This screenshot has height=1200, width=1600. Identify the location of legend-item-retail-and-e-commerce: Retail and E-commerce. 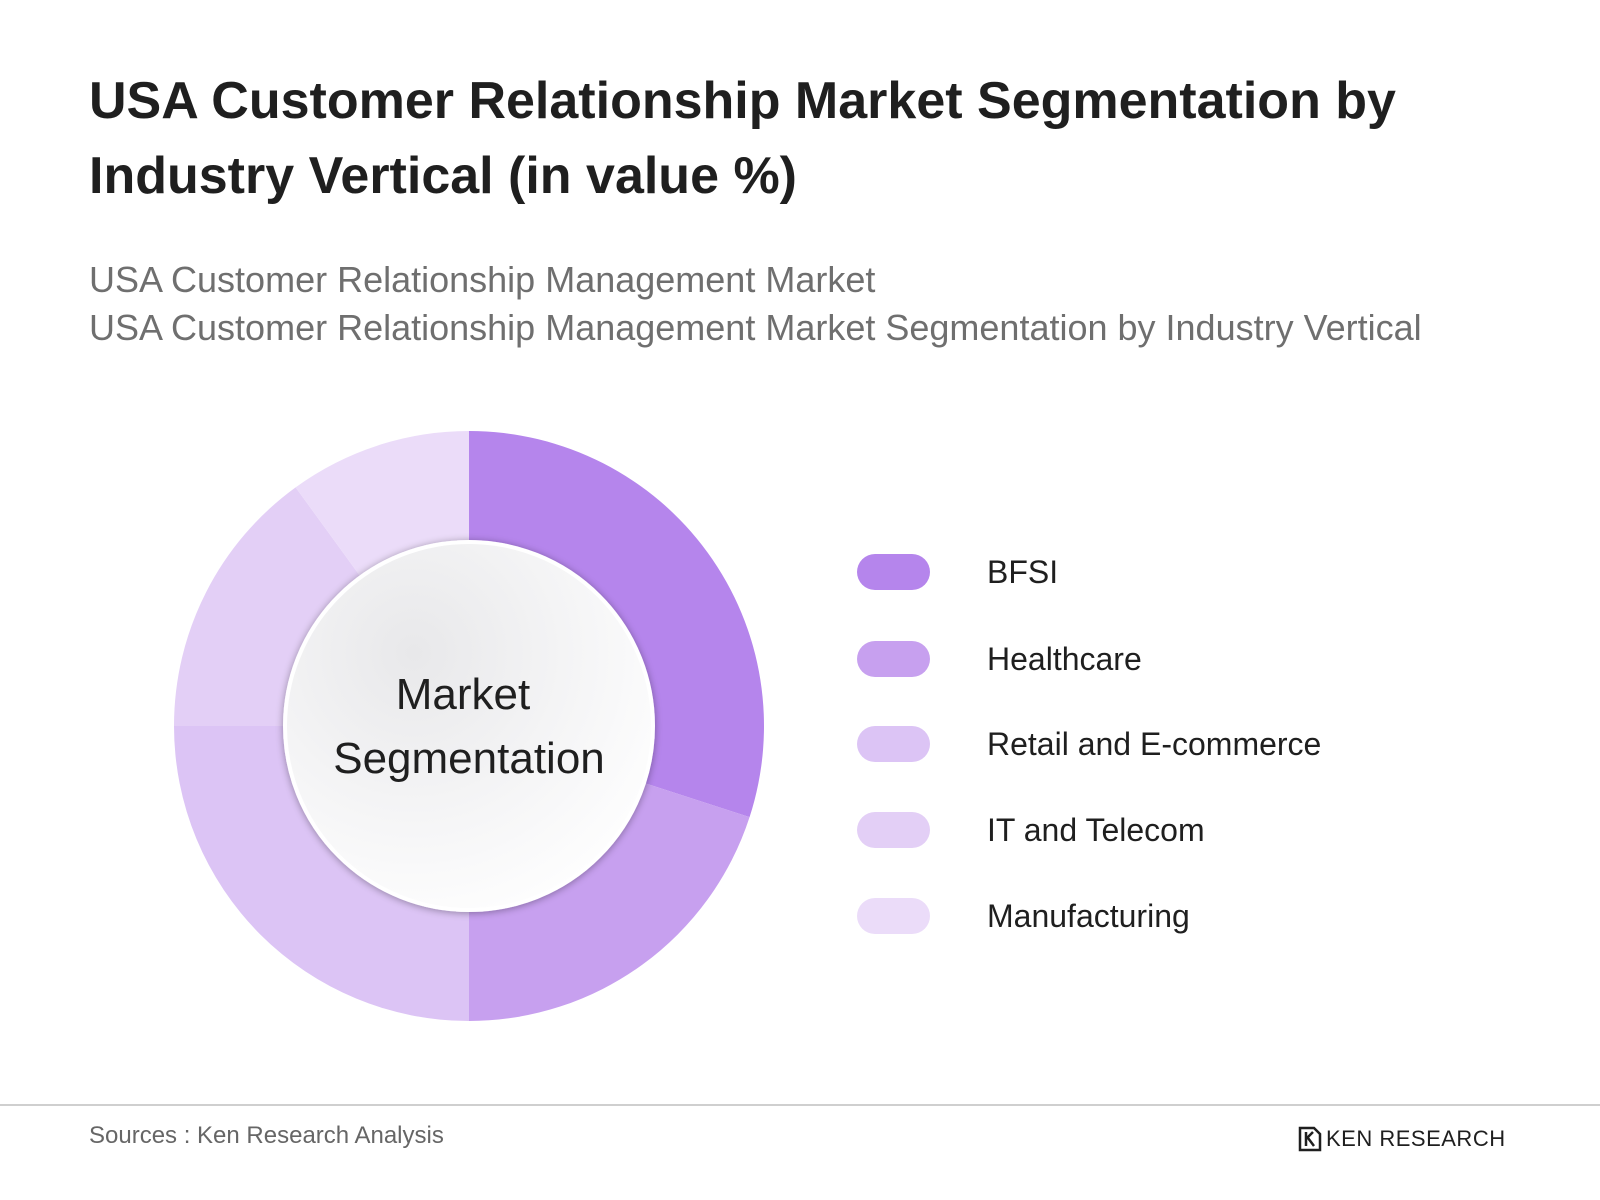
(1167, 744).